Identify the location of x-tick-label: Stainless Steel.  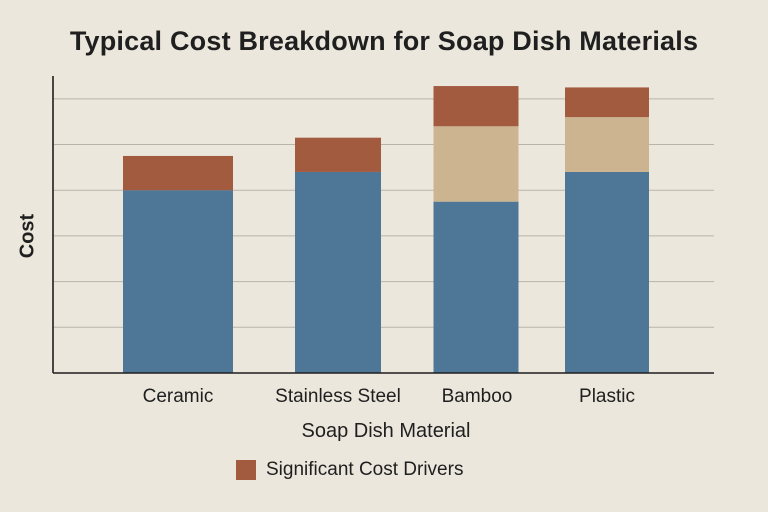
(338, 396).